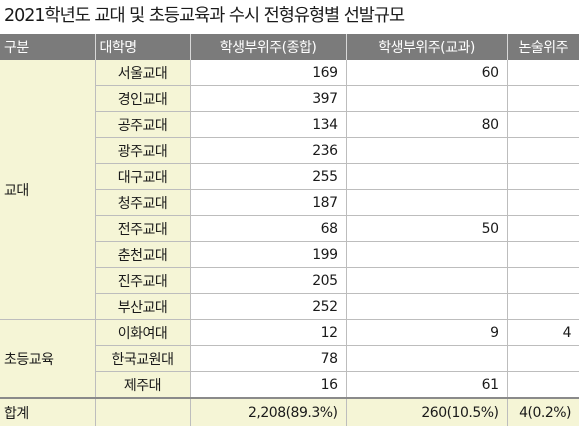 Image resolution: width=579 pixels, height=426 pixels. I want to click on header-category: 구분, so click(48, 47).